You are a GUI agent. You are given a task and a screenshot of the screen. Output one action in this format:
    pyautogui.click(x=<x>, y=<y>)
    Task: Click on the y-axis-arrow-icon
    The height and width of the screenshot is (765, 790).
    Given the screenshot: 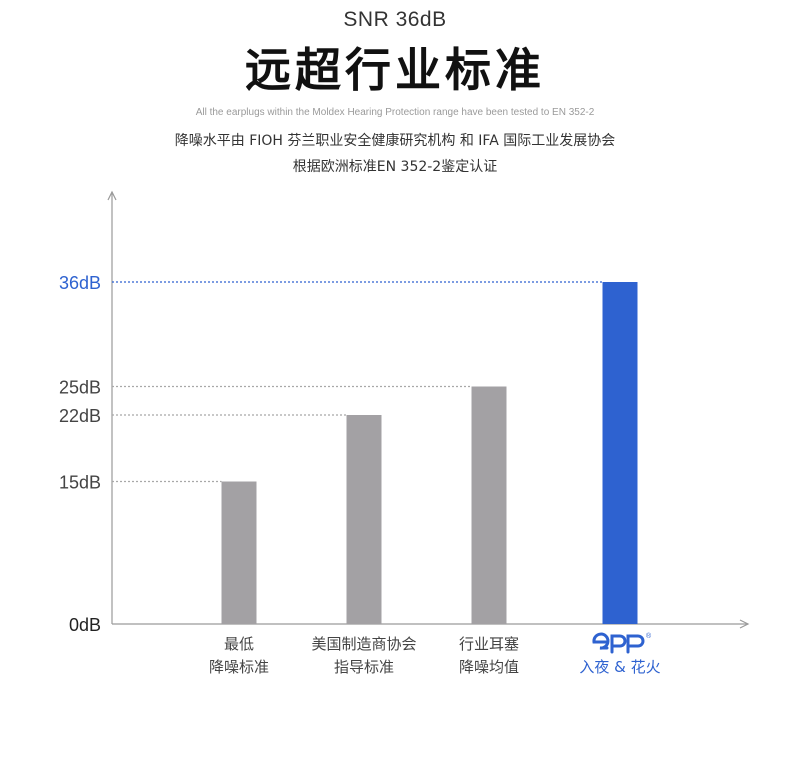 What is the action you would take?
    pyautogui.click(x=112, y=195)
    